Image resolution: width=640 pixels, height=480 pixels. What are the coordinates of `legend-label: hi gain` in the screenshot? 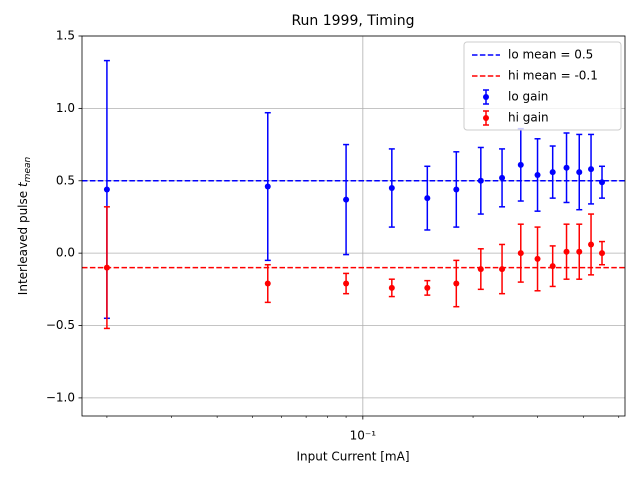 It's located at (528, 118).